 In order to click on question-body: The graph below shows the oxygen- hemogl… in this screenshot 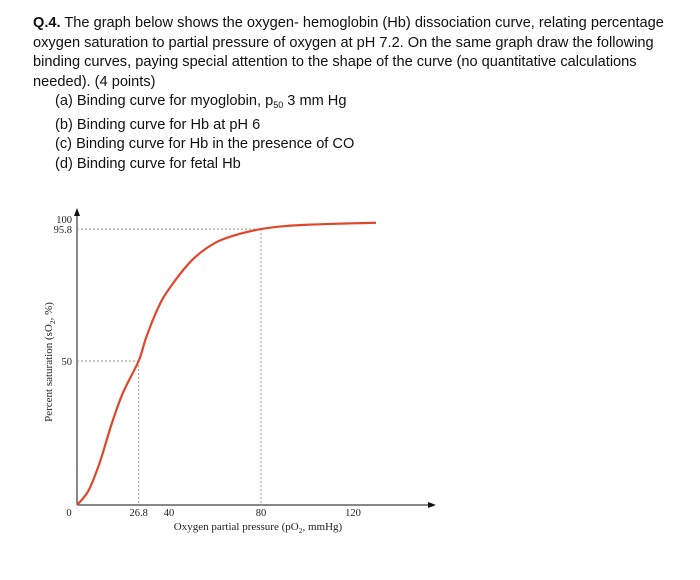, I will do `click(348, 52)`.